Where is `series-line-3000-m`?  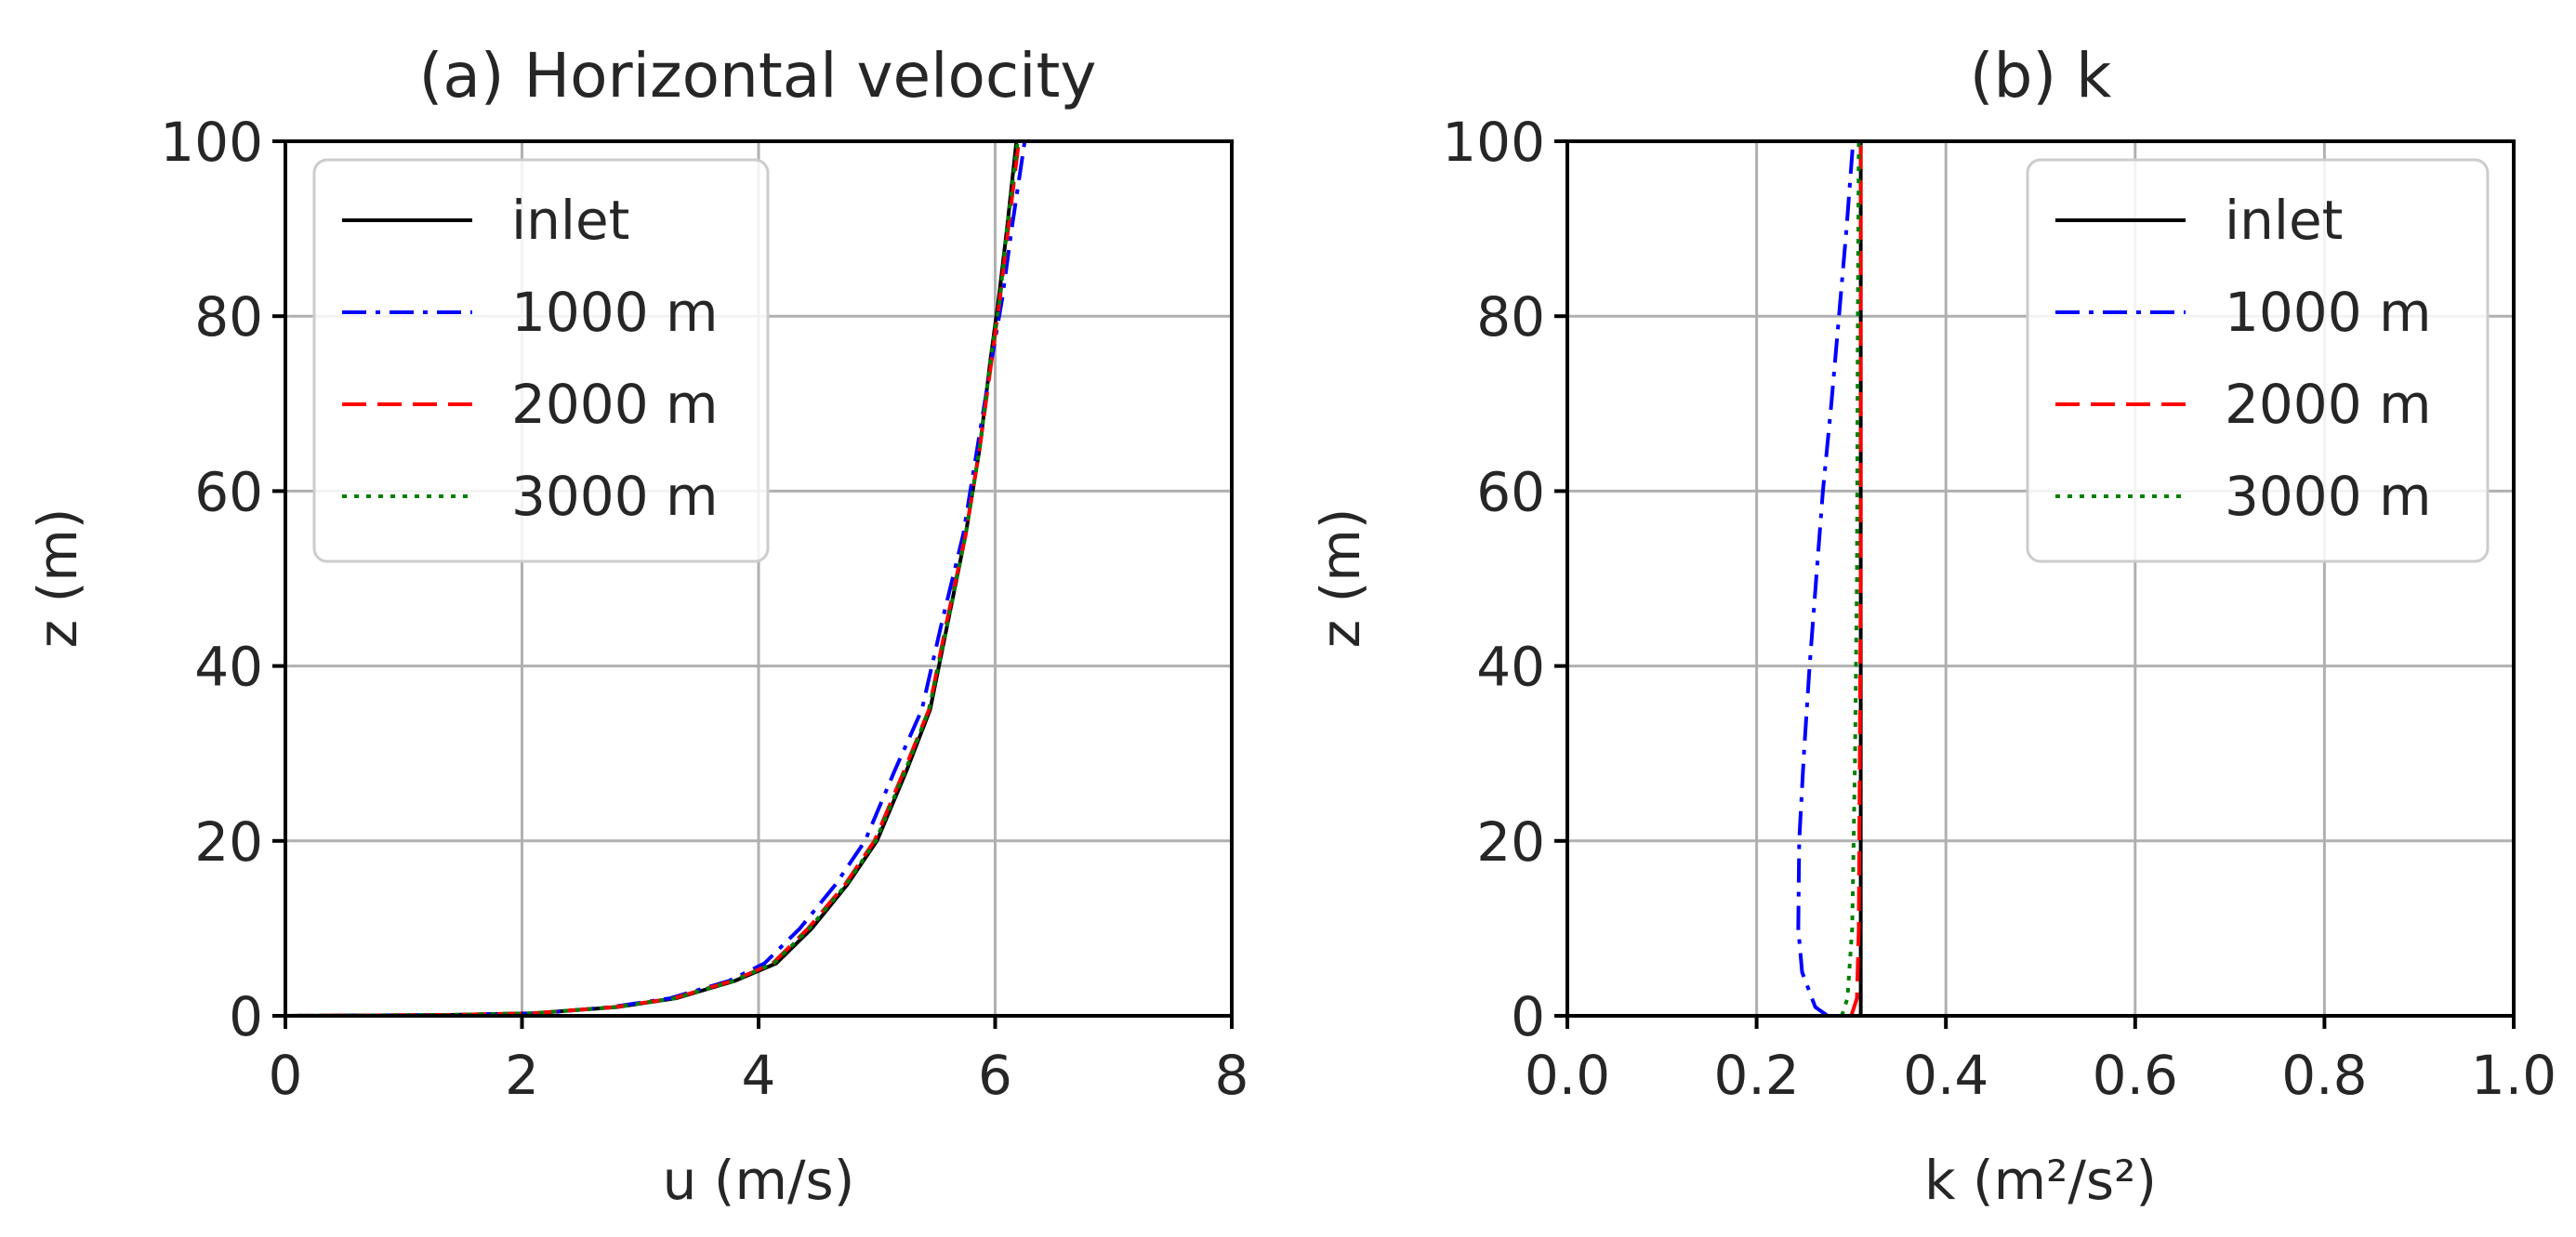
series-line-3000-m is located at coordinates (1850, 578).